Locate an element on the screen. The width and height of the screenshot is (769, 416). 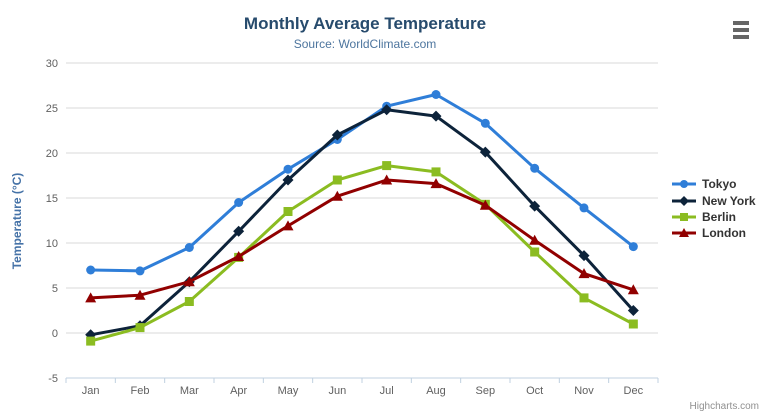
x-tick-label: Apr is located at coordinates (238, 391).